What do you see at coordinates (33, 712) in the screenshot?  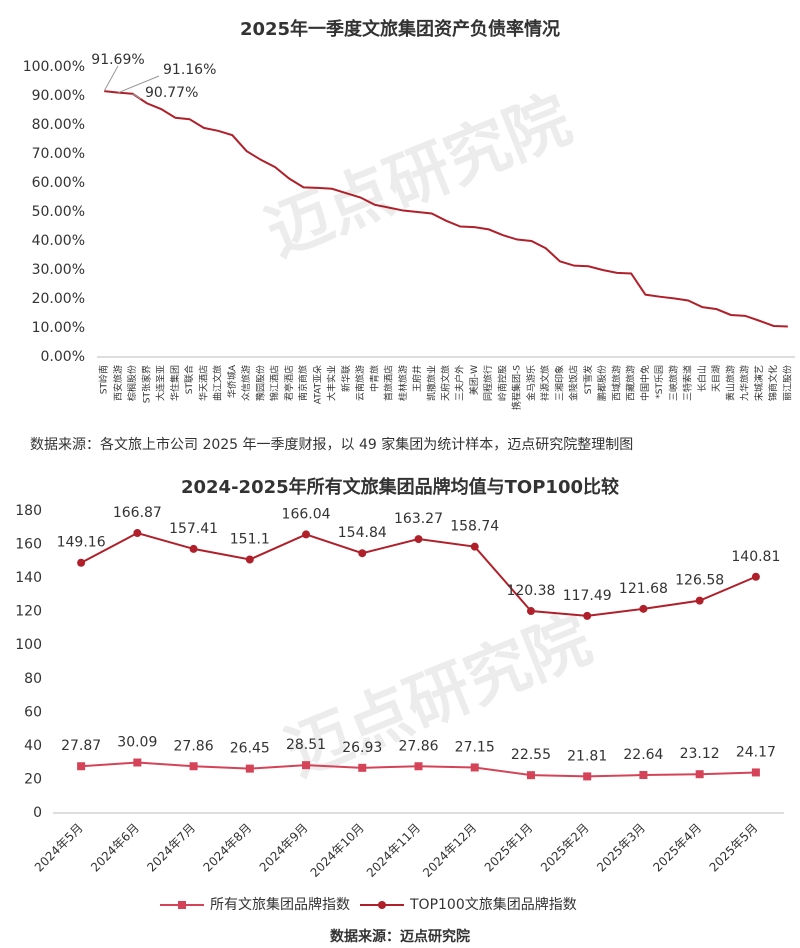 I see `y-tick-label: 60` at bounding box center [33, 712].